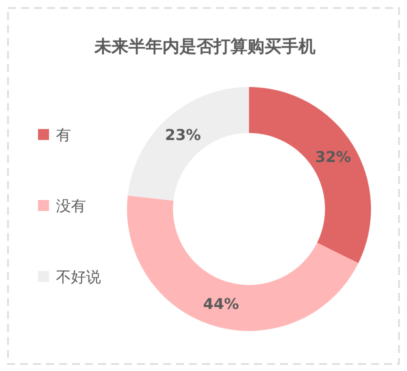  I want to click on legend-label: 不好说, so click(78, 277).